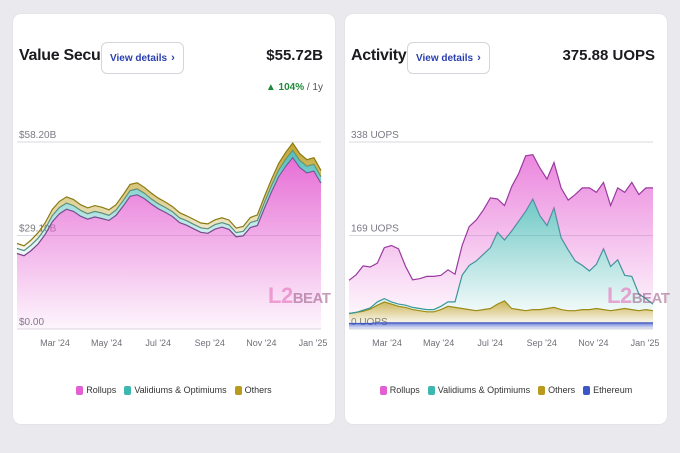 The height and width of the screenshot is (453, 680). I want to click on value-secured-change: ▲ 104% / 1y, so click(294, 87).